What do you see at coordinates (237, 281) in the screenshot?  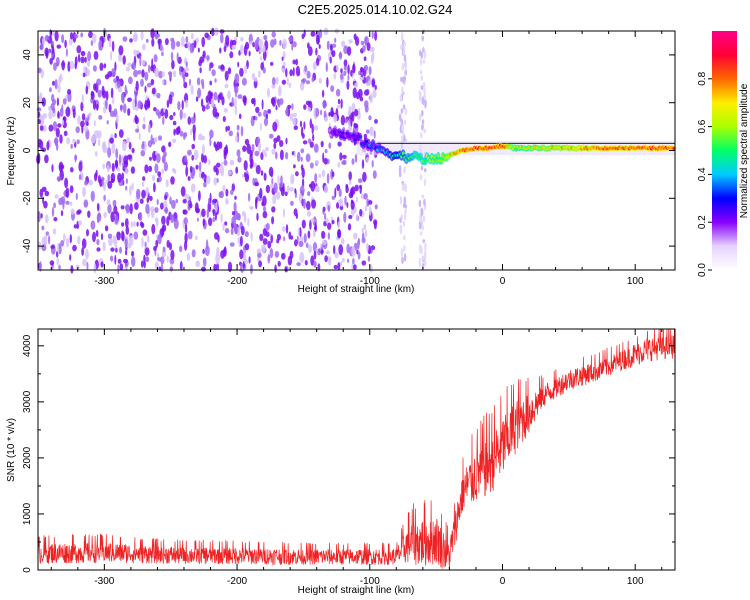 I see `x-tick-label: -200` at bounding box center [237, 281].